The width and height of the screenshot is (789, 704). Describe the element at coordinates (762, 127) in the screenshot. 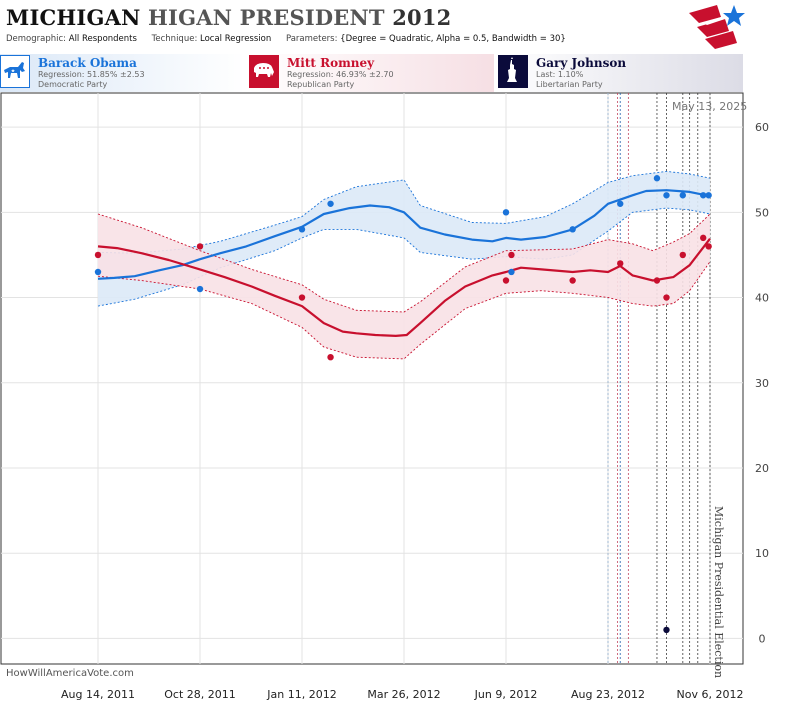

I see `y-tick-label: 60` at that location.